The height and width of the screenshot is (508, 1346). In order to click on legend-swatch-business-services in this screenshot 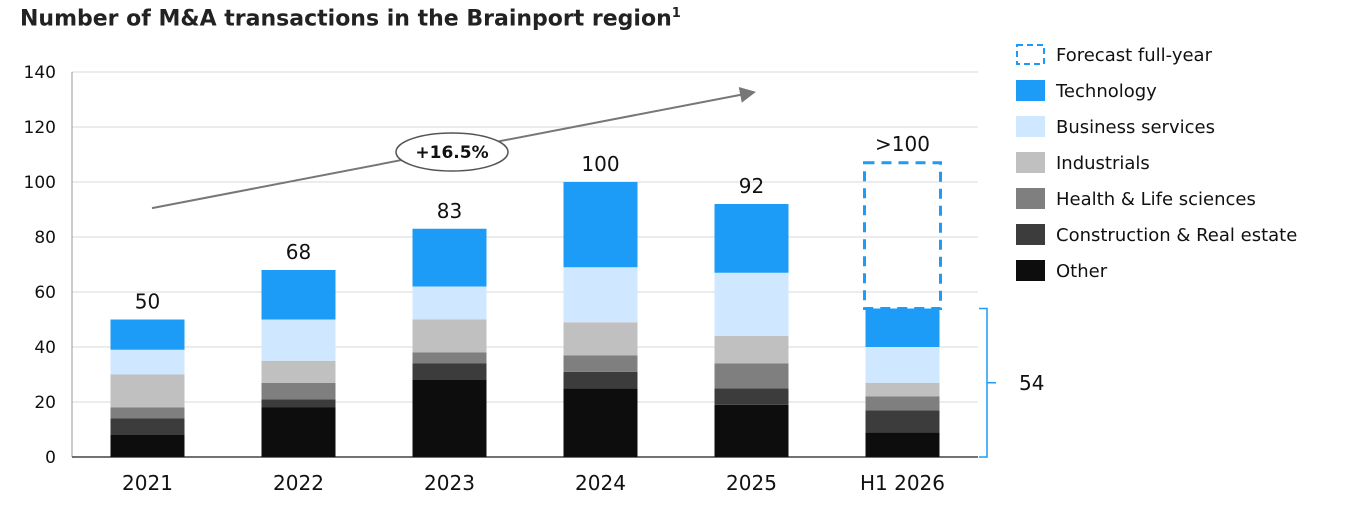, I will do `click(1030, 126)`.